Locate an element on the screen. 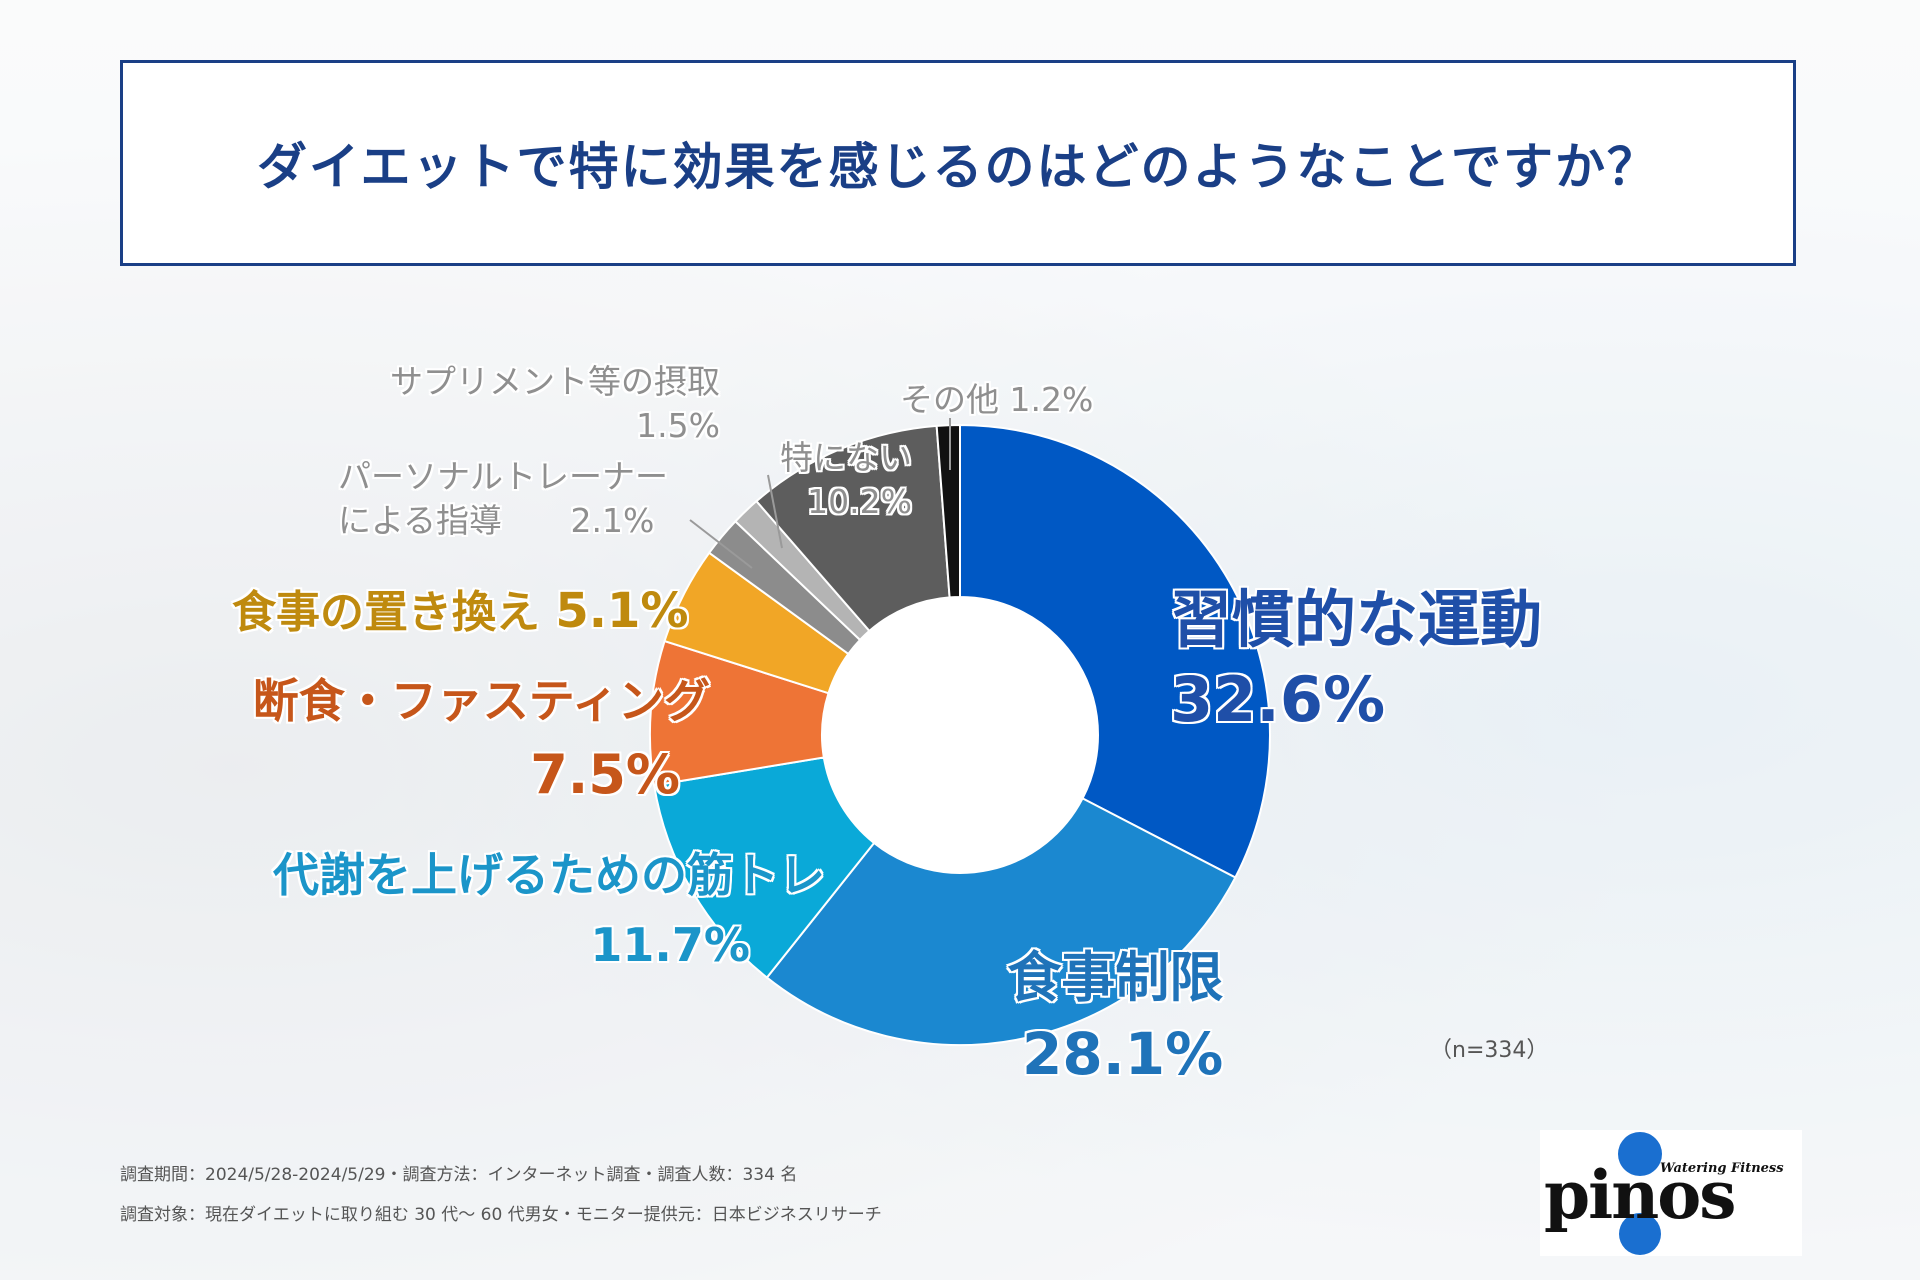 The image size is (1920, 1280). label-supp-pct: 1.5% is located at coordinates (678, 425).